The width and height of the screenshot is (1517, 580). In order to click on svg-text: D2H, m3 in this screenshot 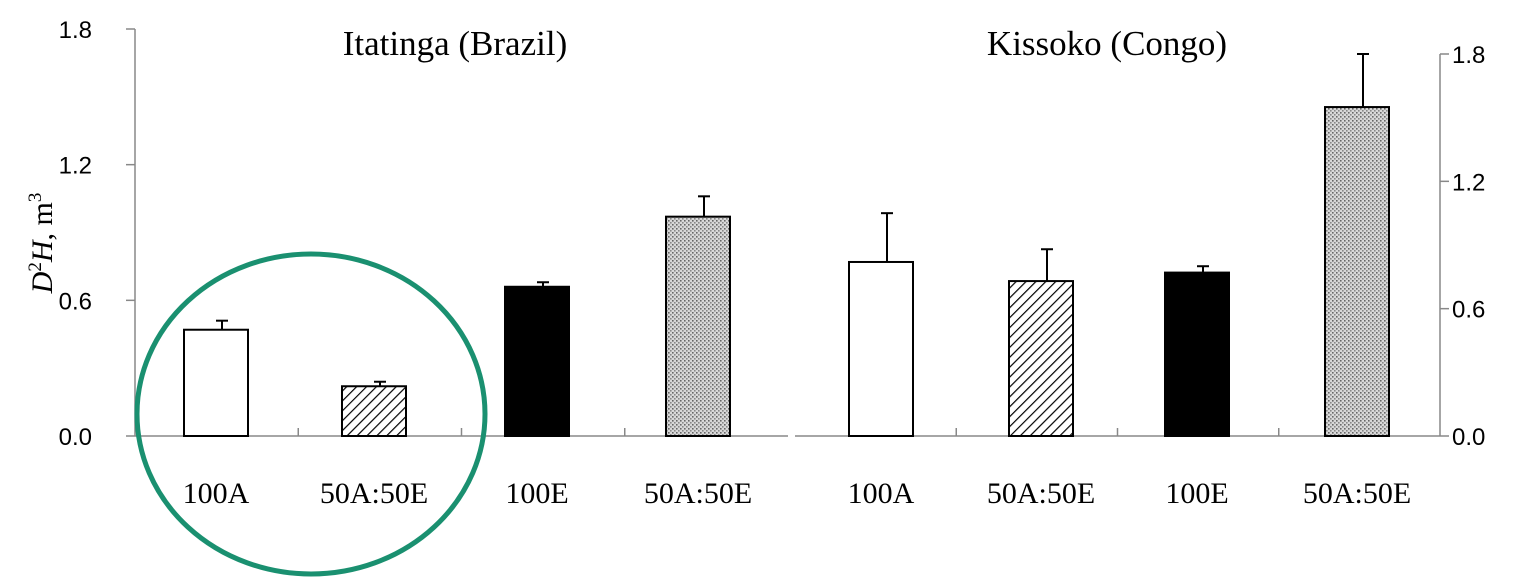, I will do `click(42, 244)`.